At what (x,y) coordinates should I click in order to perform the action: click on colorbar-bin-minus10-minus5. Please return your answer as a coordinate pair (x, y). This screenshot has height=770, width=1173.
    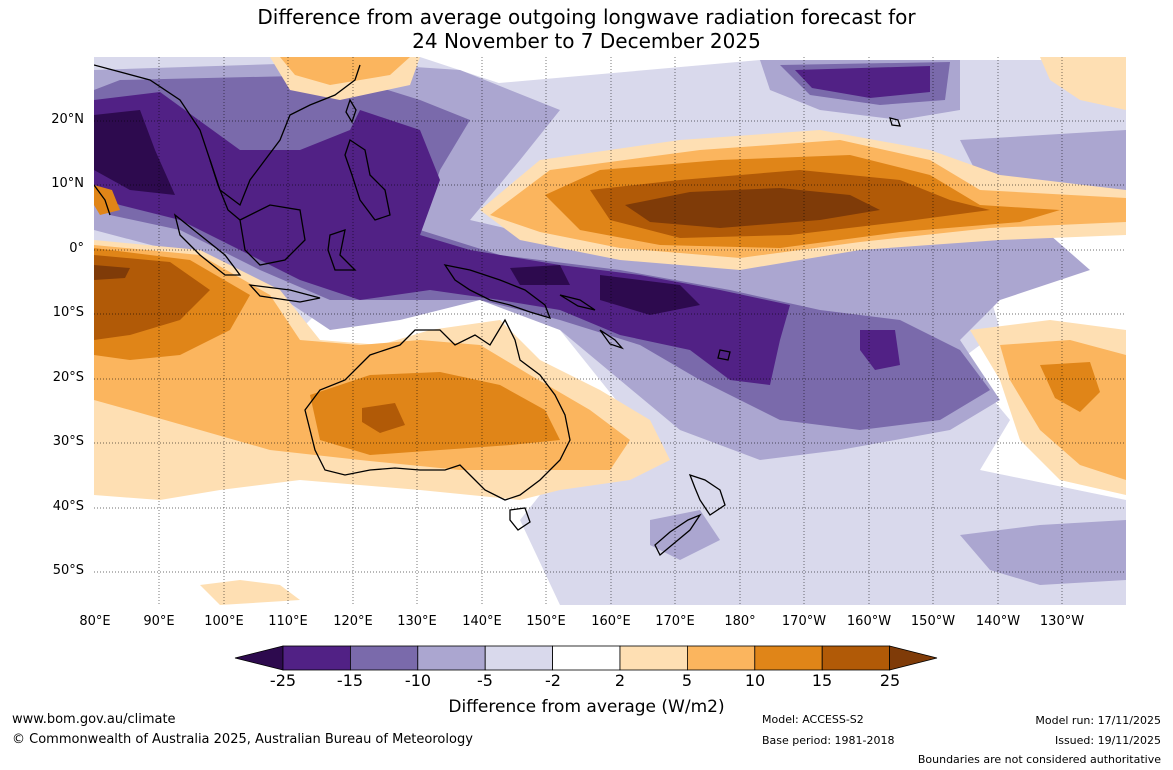
    Looking at the image, I should click on (451, 658).